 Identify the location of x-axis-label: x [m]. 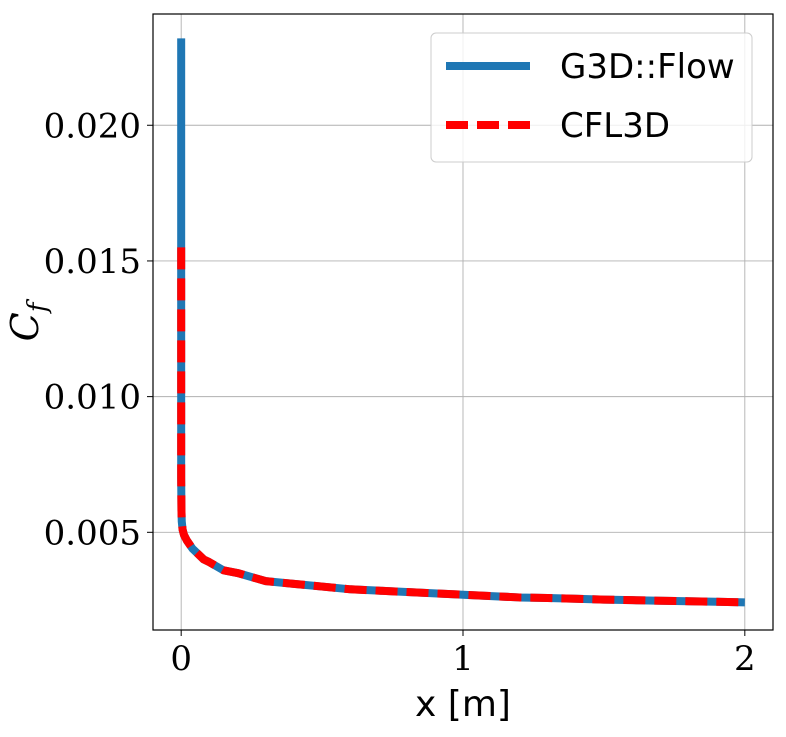
(463, 704).